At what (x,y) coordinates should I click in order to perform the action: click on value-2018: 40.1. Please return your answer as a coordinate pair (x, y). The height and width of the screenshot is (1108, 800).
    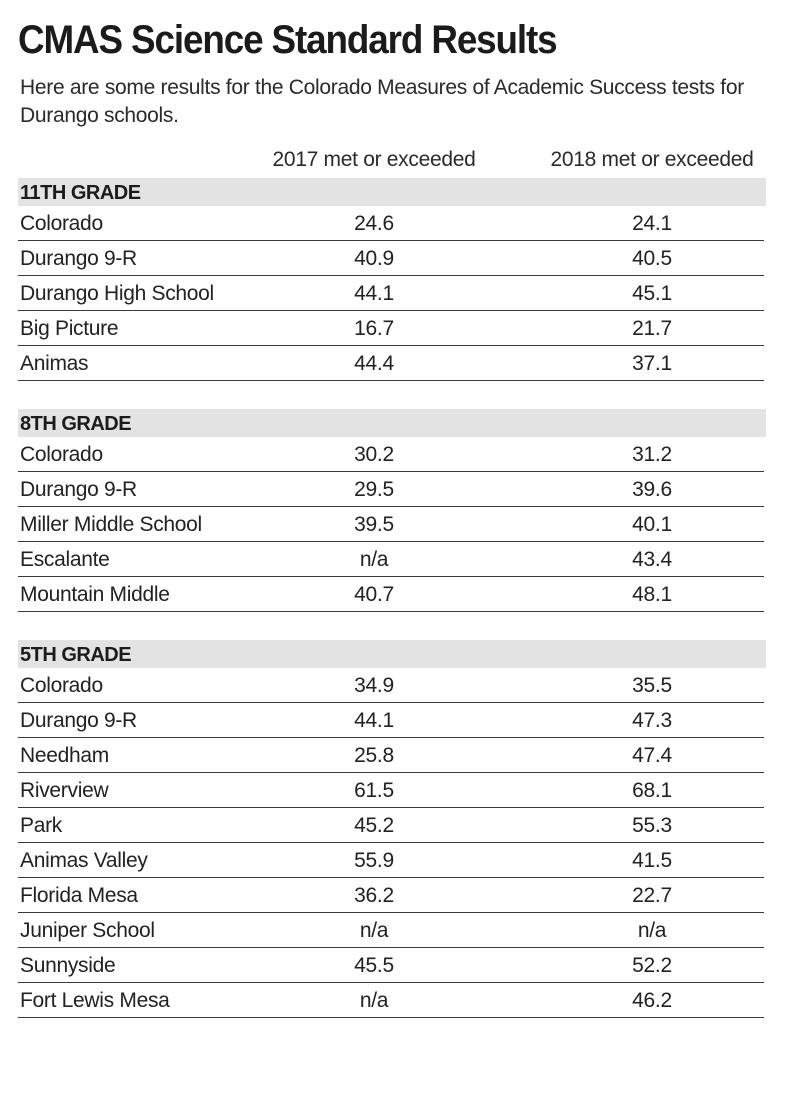
    Looking at the image, I should click on (652, 524).